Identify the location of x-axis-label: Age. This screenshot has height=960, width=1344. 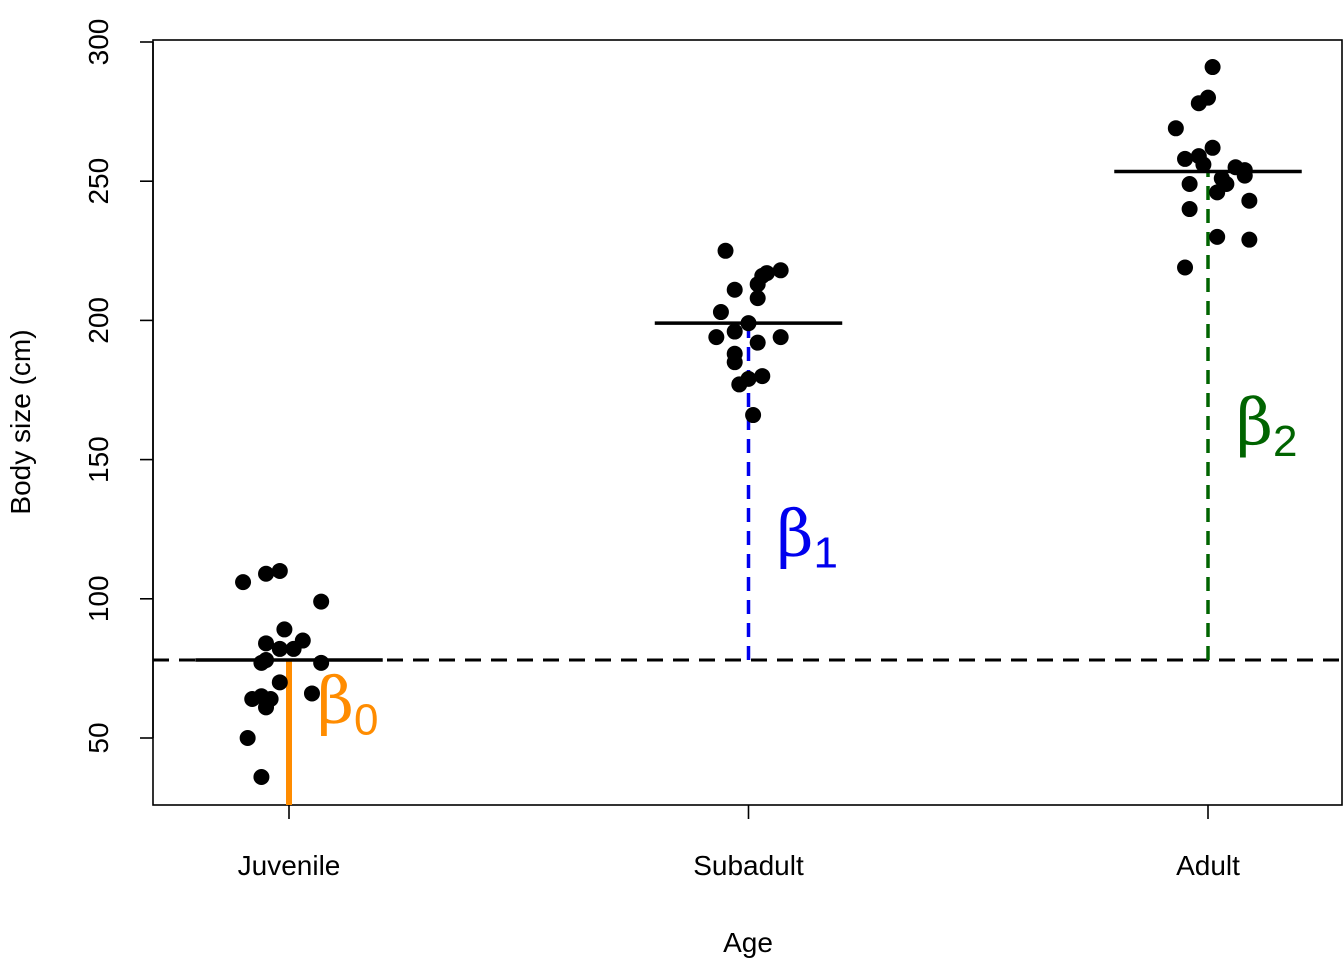
(748, 942).